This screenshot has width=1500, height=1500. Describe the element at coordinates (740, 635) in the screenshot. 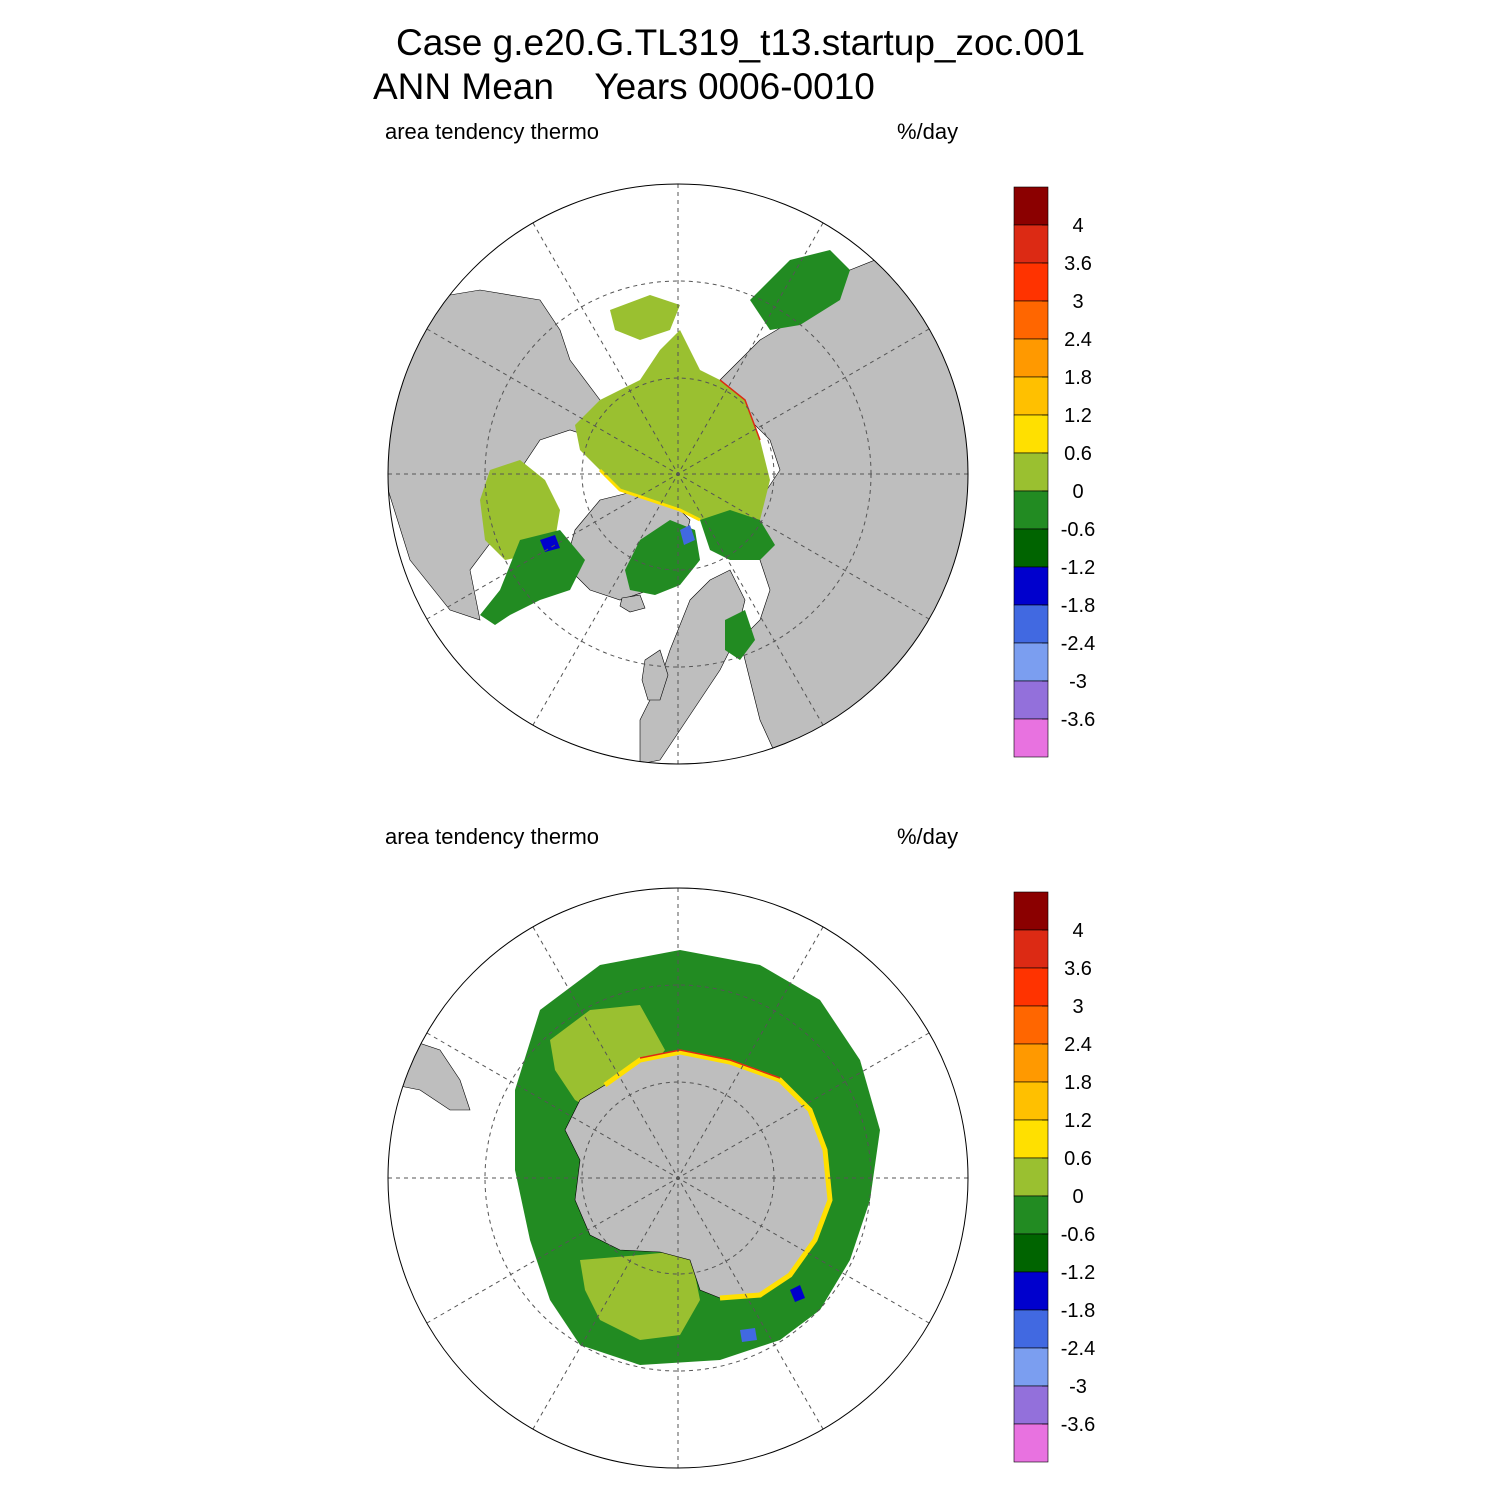

I see `north-ice-baltic` at that location.